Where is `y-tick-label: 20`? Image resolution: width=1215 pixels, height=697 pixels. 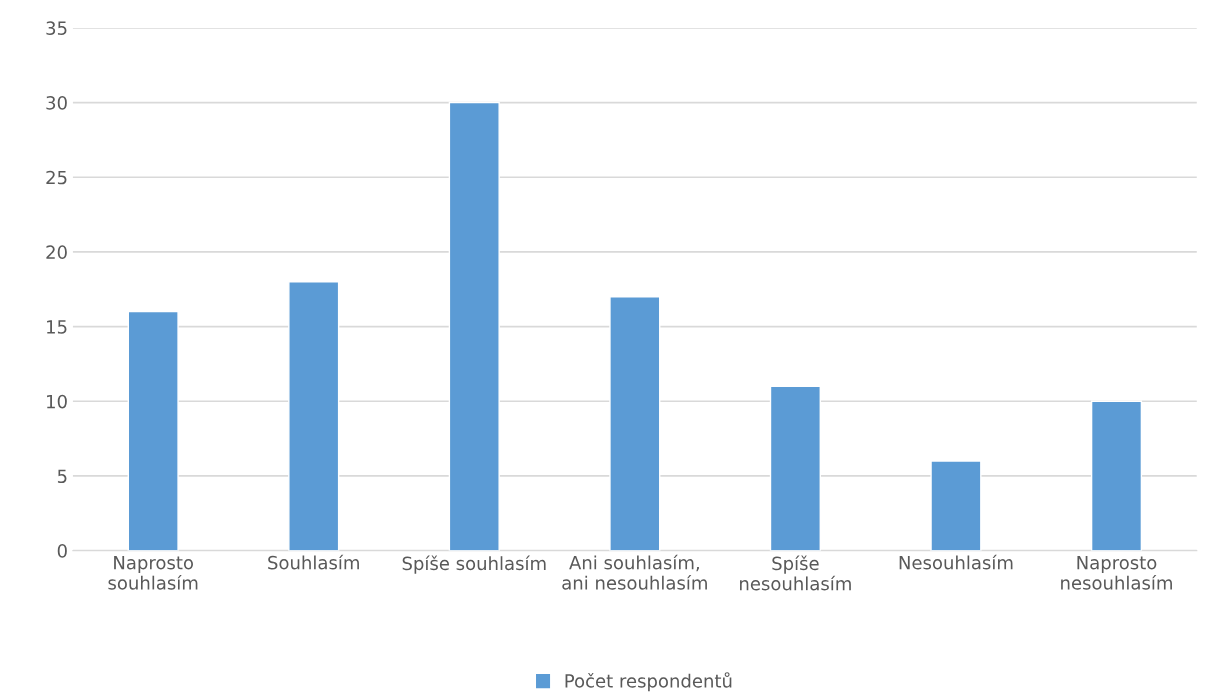 y-tick-label: 20 is located at coordinates (56, 252).